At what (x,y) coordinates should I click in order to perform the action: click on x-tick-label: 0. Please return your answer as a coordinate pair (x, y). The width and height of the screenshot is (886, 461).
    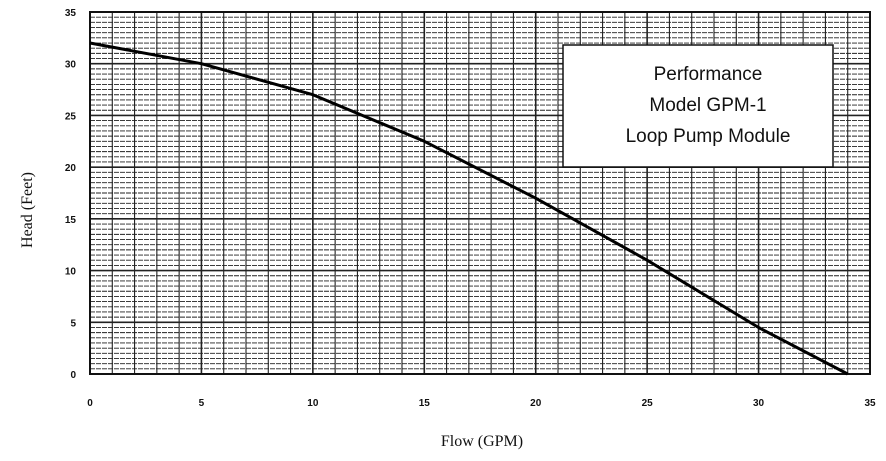
    Looking at the image, I should click on (90, 403).